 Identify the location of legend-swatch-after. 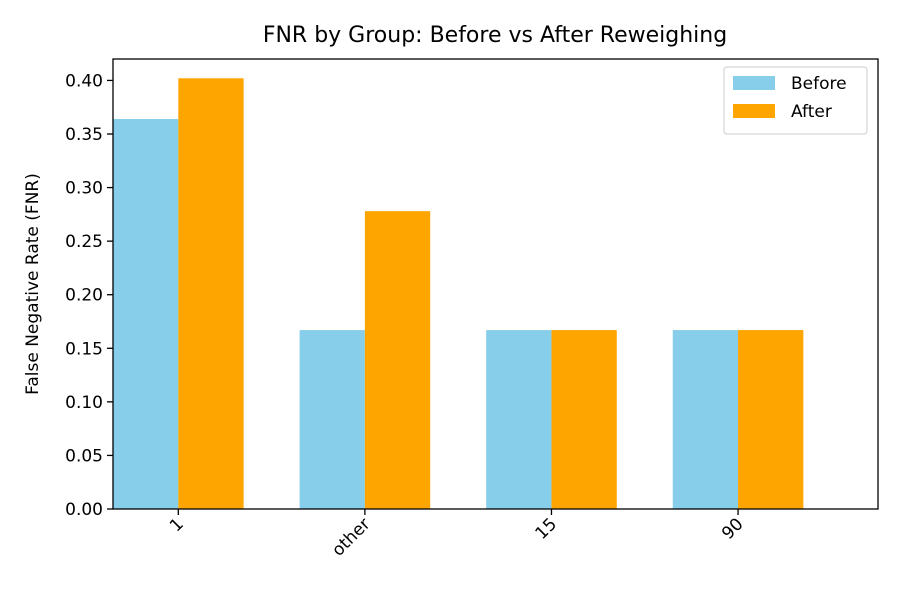
(754, 111).